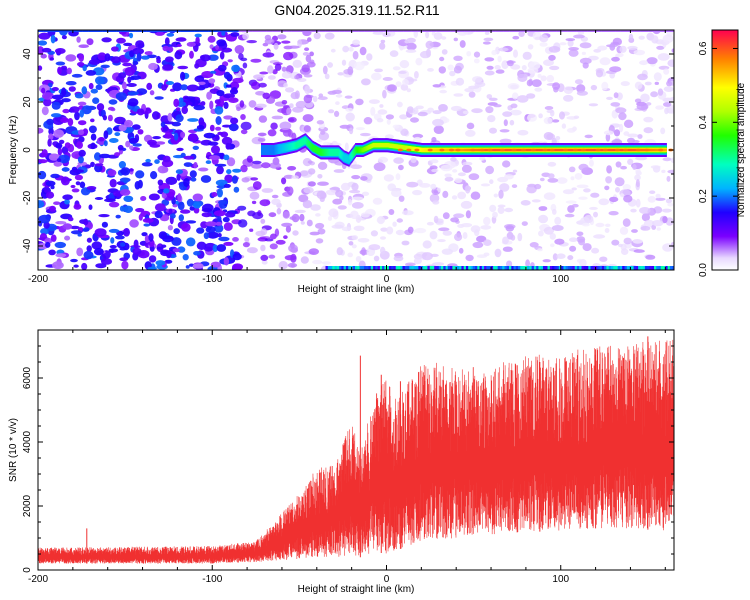 This screenshot has height=600, width=750. Describe the element at coordinates (625, 150) in the screenshot. I see `trace-hotspot` at that location.